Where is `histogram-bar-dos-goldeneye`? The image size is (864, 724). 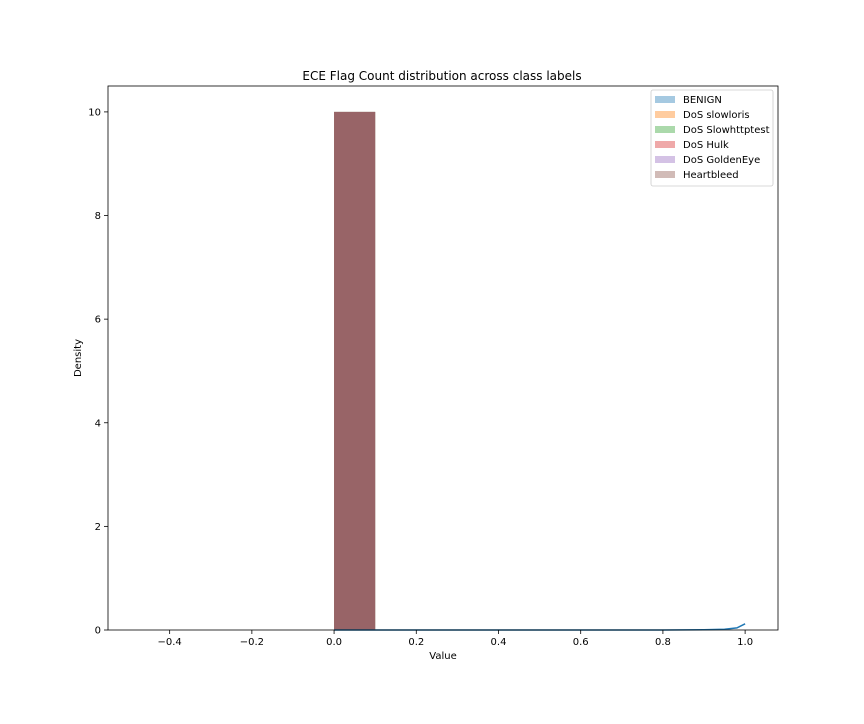
histogram-bar-dos-goldeneye is located at coordinates (355, 370).